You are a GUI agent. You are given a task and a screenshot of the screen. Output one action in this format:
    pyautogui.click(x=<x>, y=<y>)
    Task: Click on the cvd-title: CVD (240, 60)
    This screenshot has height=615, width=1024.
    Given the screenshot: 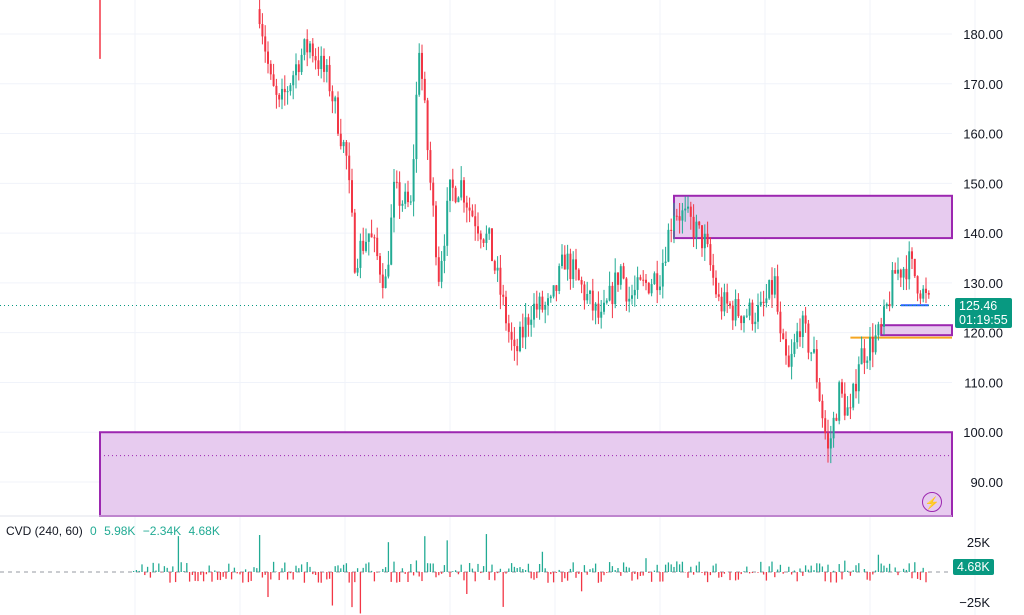 What is the action you would take?
    pyautogui.click(x=44, y=531)
    